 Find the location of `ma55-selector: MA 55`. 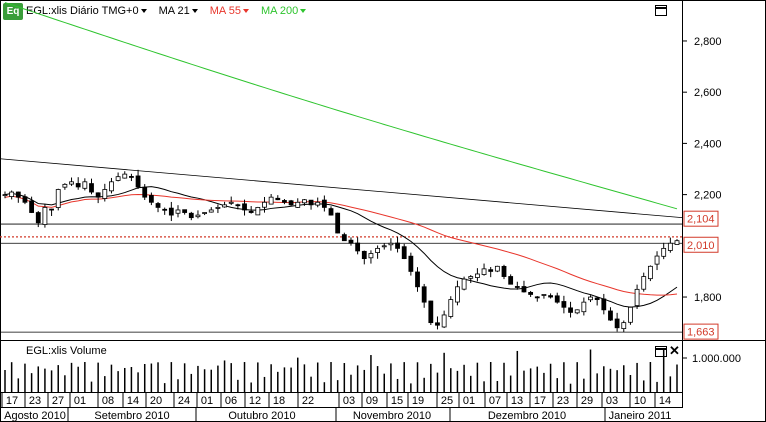

ma55-selector: MA 55 is located at coordinates (229, 11).